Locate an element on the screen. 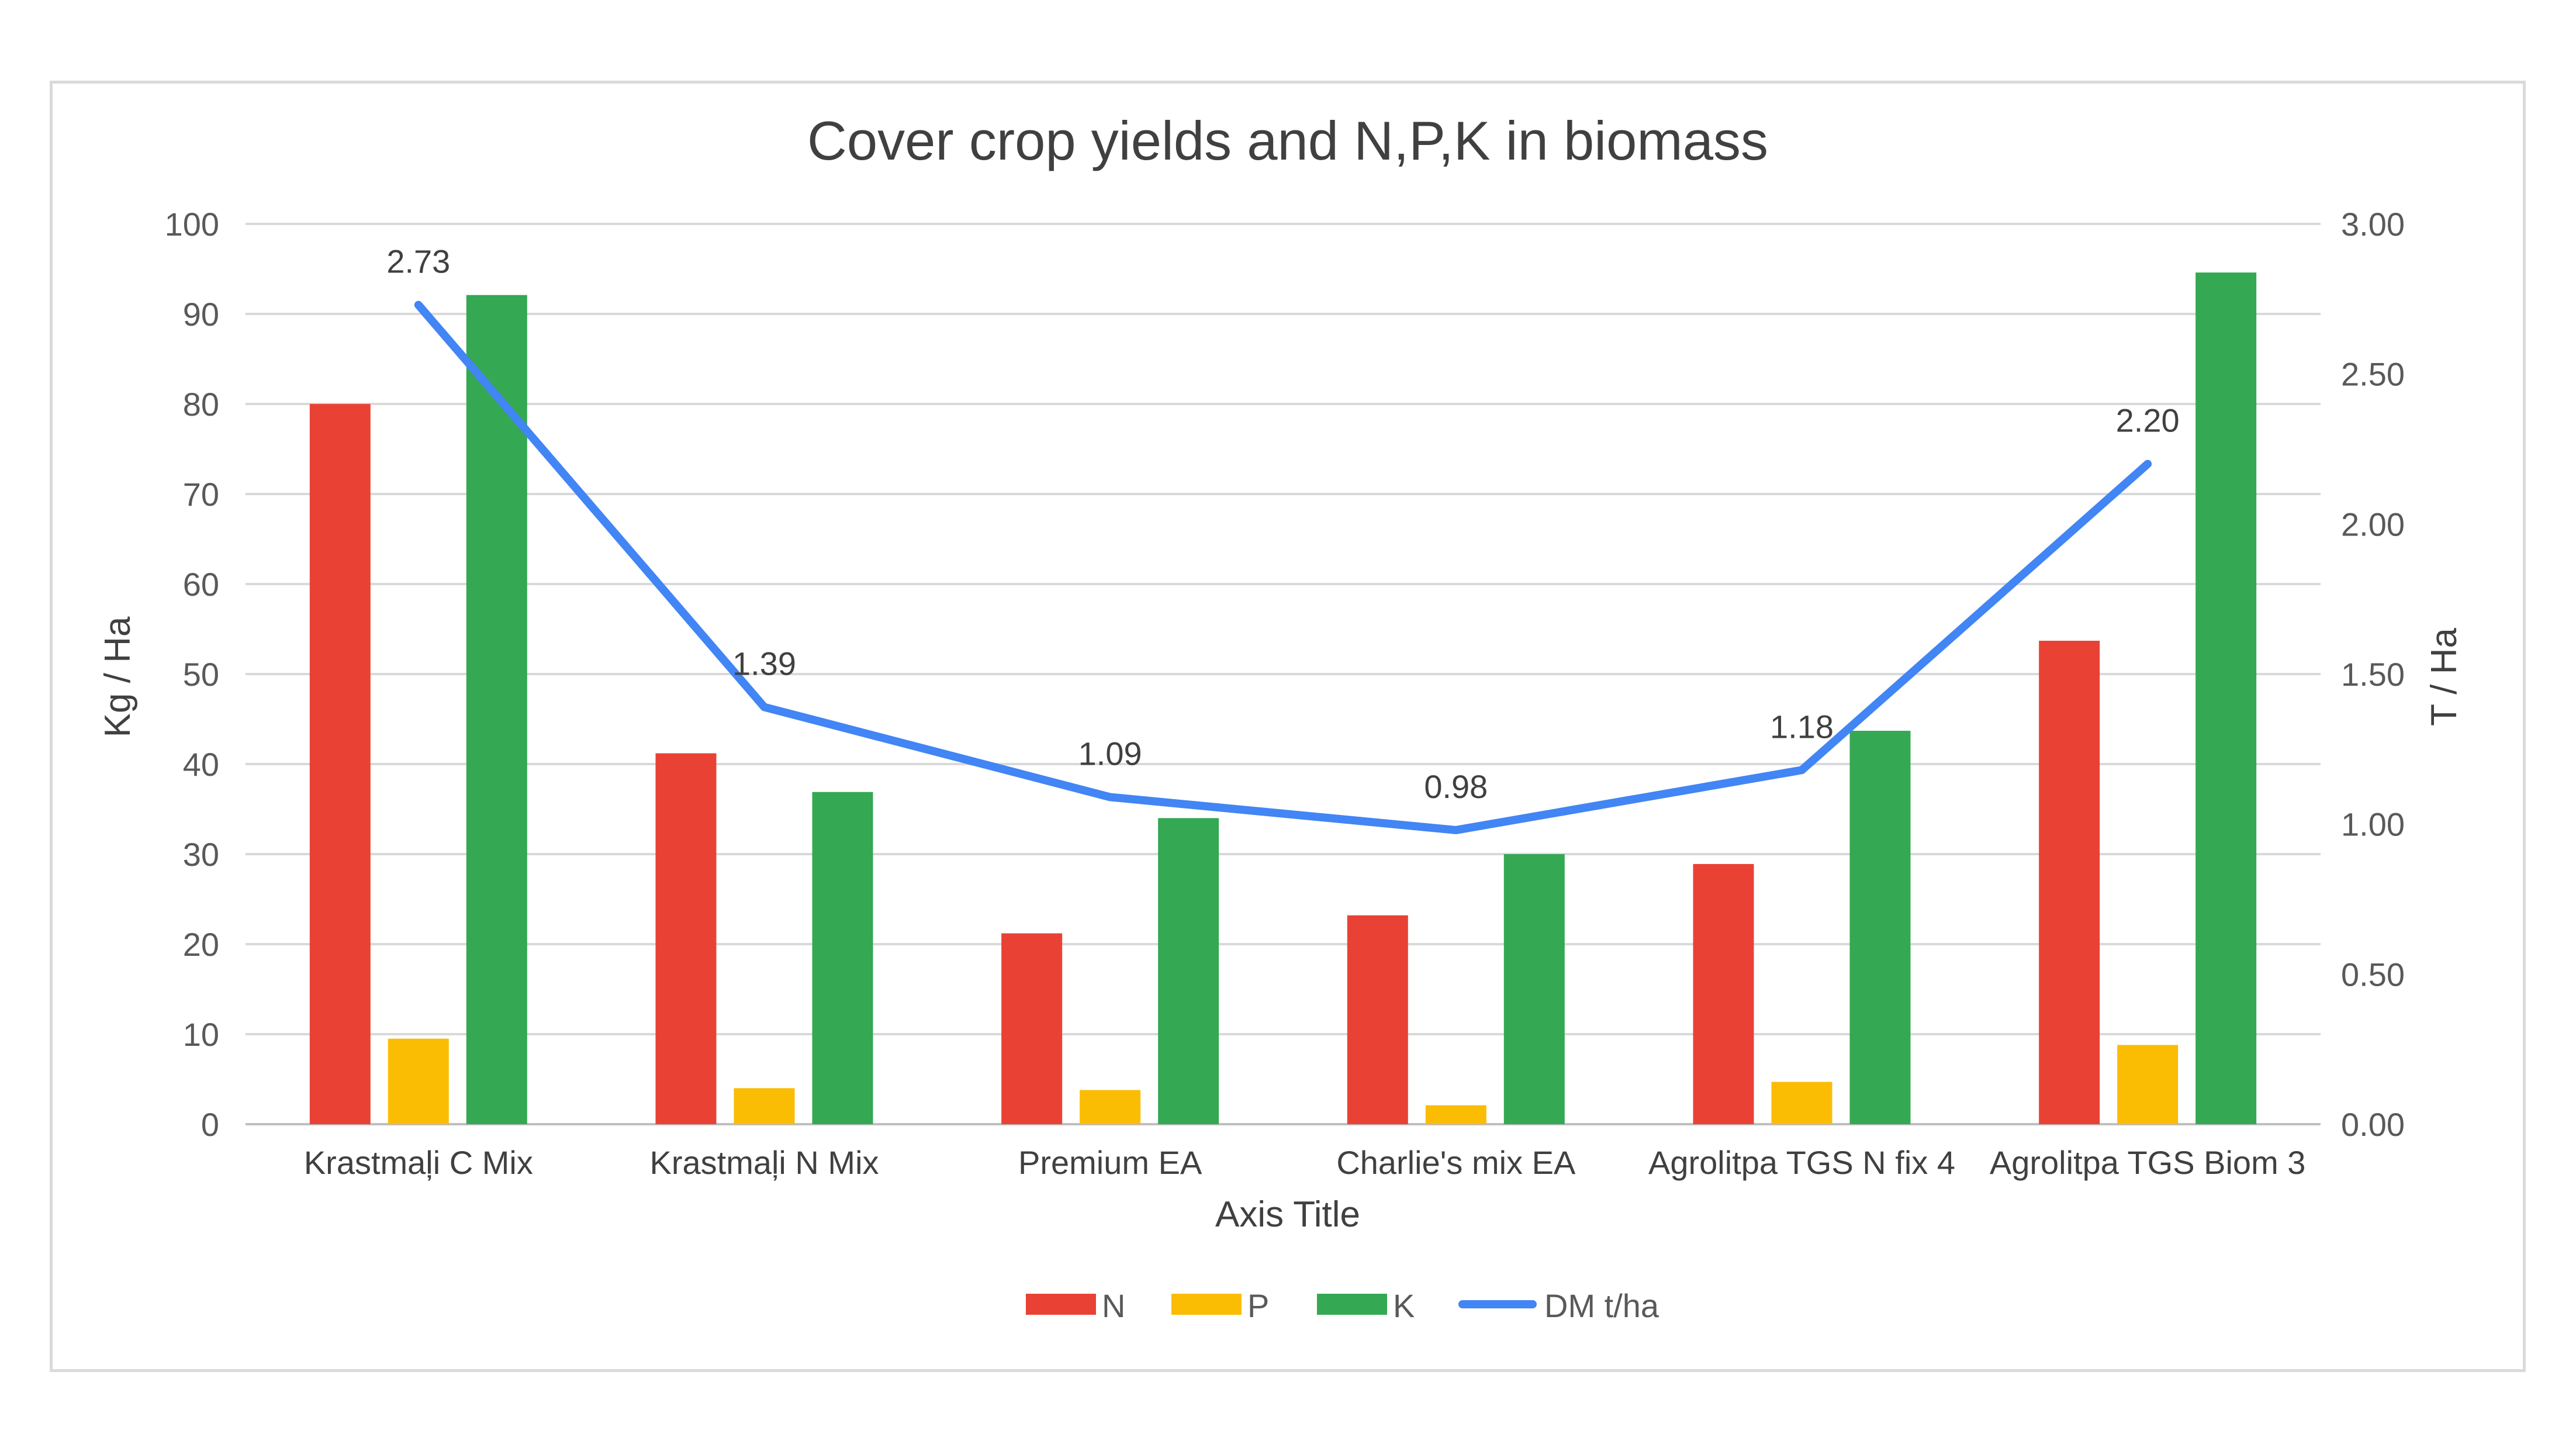 Image resolution: width=2576 pixels, height=1451 pixels. y-tick-label: 0 is located at coordinates (210, 1124).